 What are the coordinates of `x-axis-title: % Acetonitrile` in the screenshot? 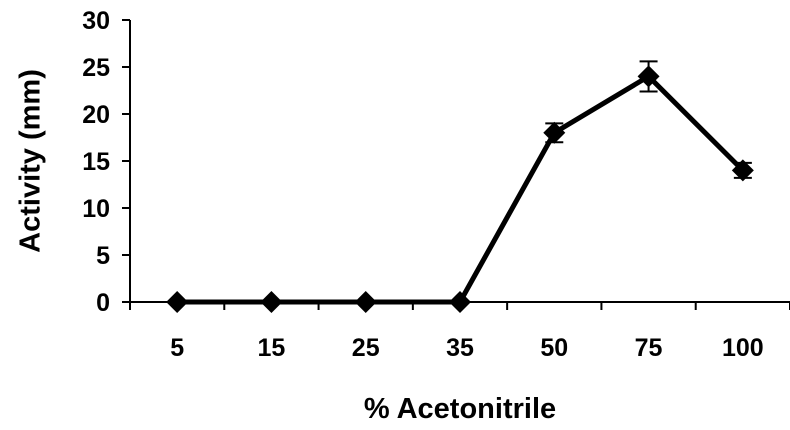 It's located at (460, 409).